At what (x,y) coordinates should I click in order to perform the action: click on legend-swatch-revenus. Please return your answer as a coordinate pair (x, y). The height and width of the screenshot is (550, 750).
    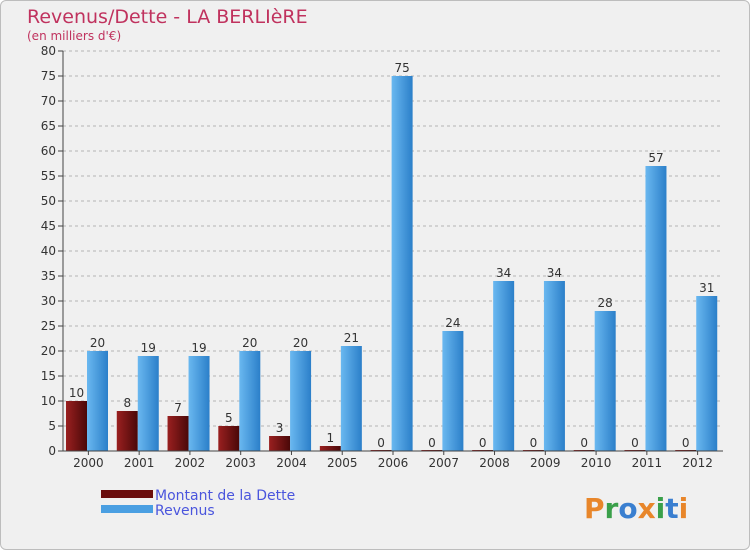
    Looking at the image, I should click on (127, 509).